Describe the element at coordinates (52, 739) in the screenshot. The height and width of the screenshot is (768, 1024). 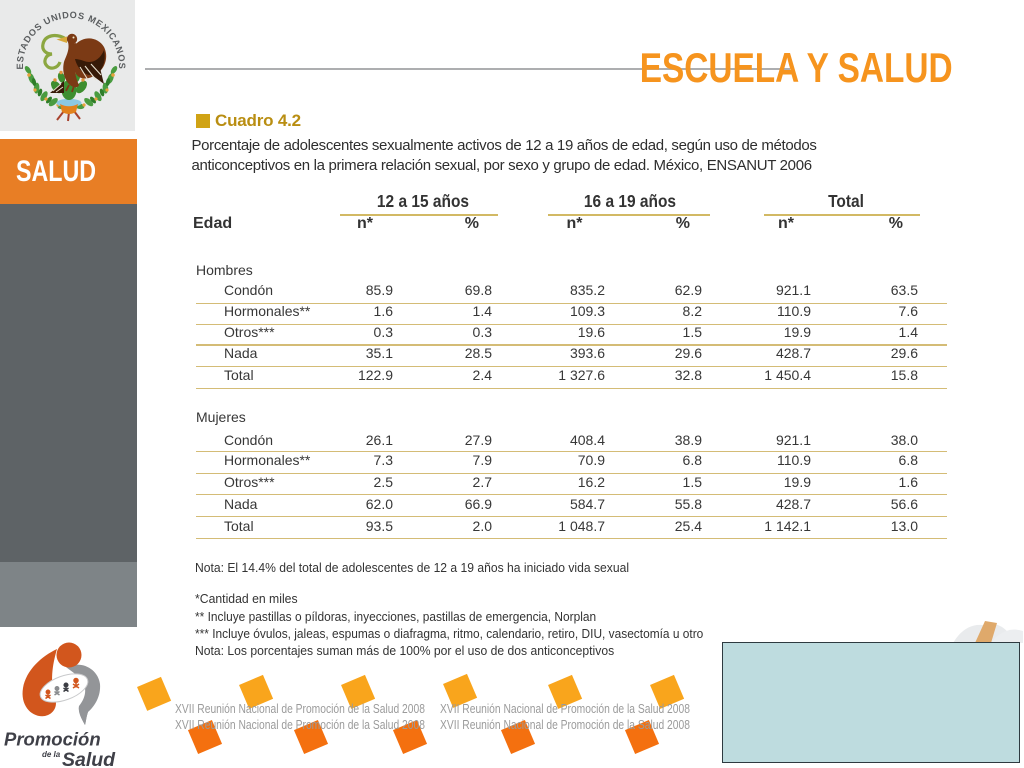
I see `svg-text: Promoción` at that location.